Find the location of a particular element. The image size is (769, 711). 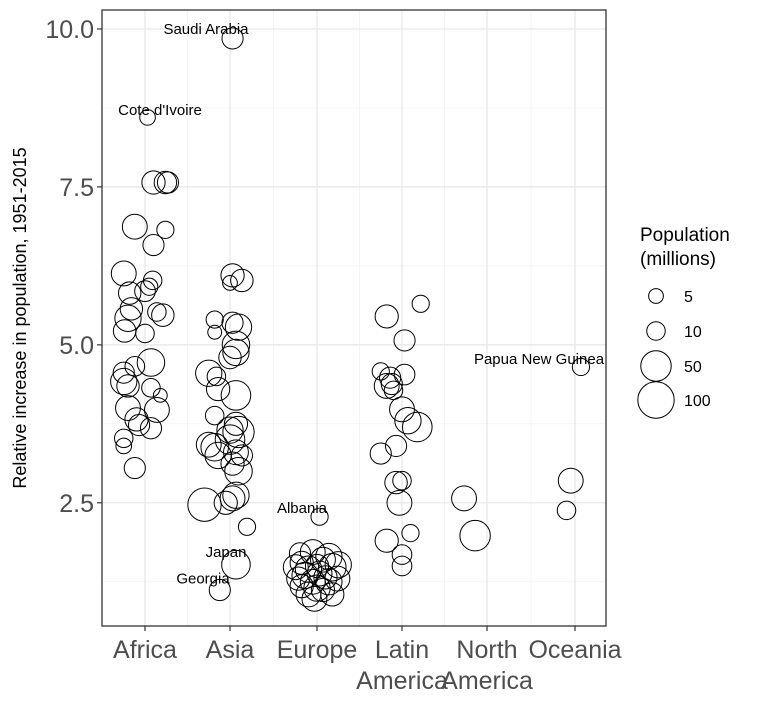

legend: Population (millions) 5 10 50 100 is located at coordinates (683, 322).